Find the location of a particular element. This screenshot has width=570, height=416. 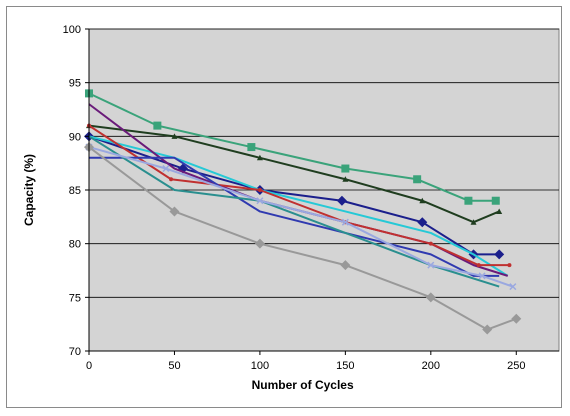

x-tick-label: 250 is located at coordinates (516, 366).